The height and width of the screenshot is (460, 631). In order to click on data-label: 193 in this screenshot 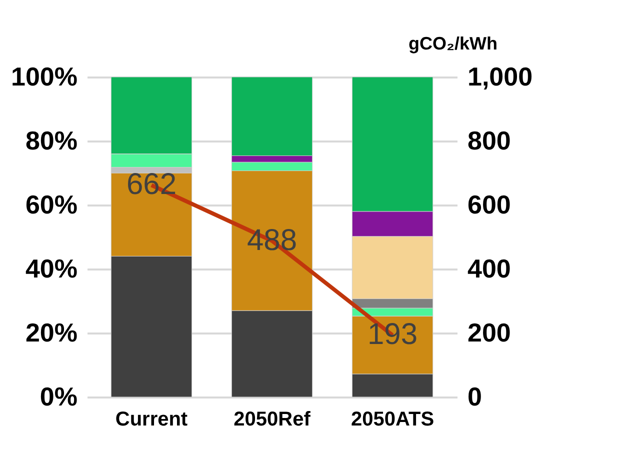, I will do `click(392, 335)`.